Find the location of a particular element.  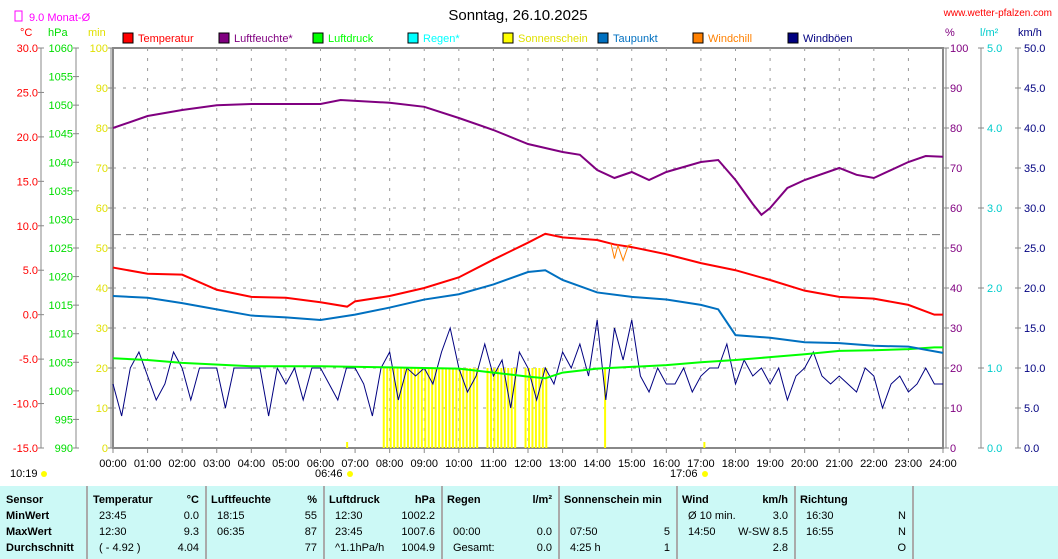

tick-label-temp: 20.0 is located at coordinates (27, 138).